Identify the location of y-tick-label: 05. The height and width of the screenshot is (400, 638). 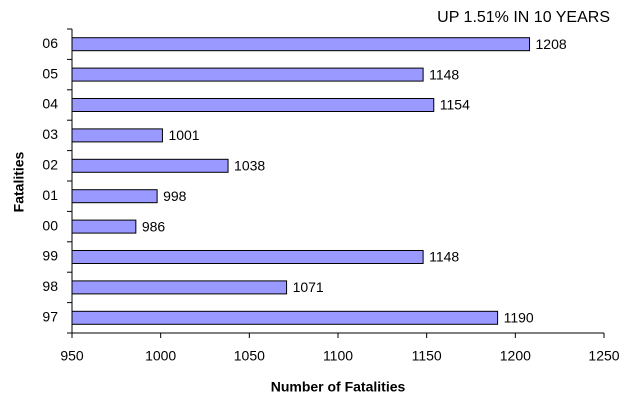
(50, 73).